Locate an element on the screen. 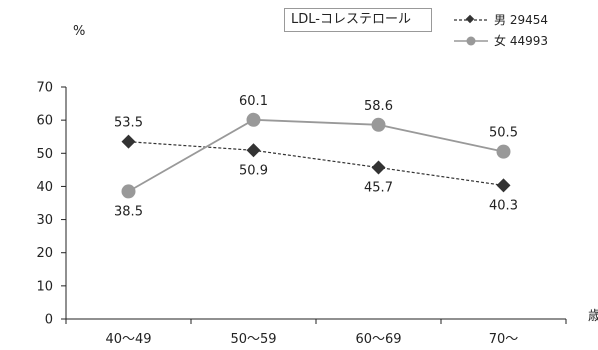  y-tick-label: 20 is located at coordinates (44, 253).